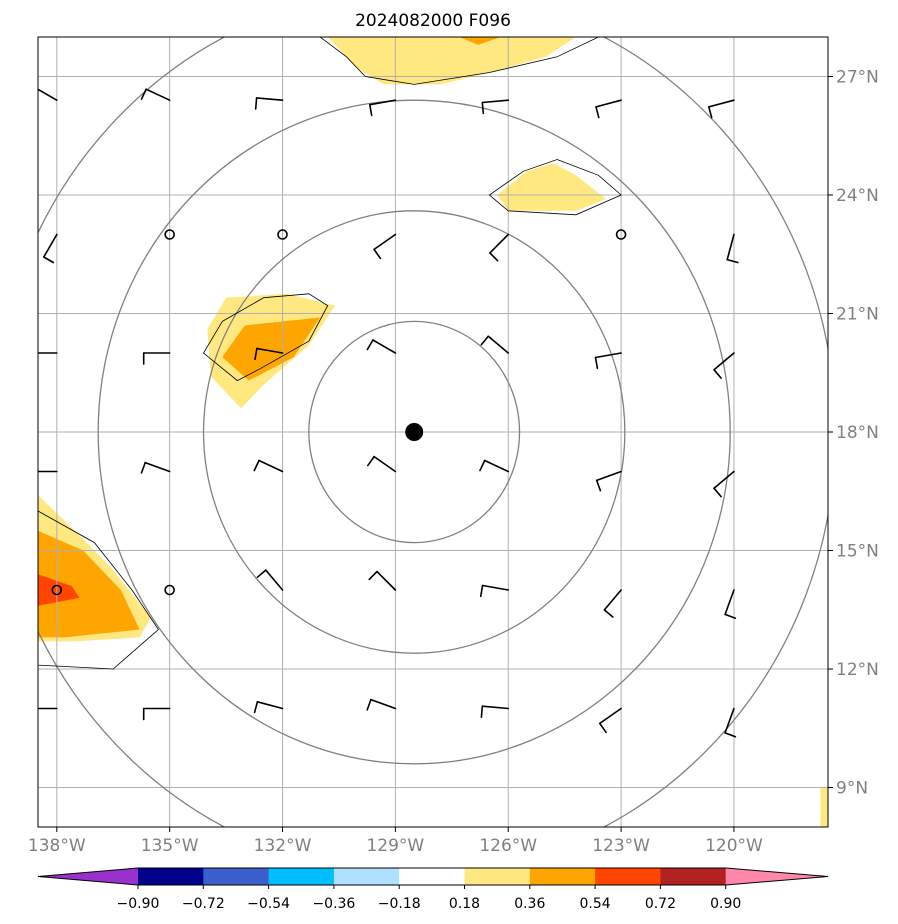 The height and width of the screenshot is (924, 898). I want to click on colorbar-tick-label: −0.18, so click(399, 904).